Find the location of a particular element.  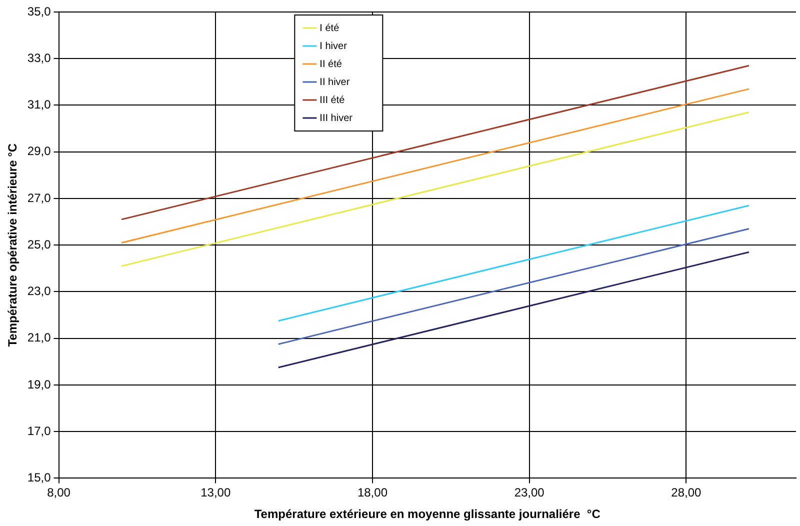

legend-label: III été is located at coordinates (333, 100).